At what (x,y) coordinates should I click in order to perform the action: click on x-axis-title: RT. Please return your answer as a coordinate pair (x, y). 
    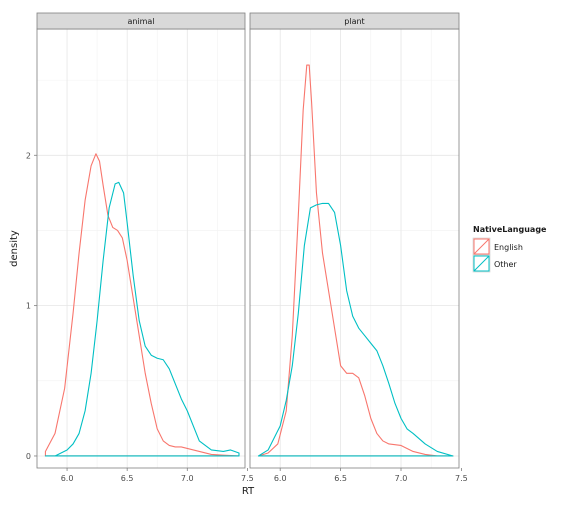
    Looking at the image, I should click on (248, 491).